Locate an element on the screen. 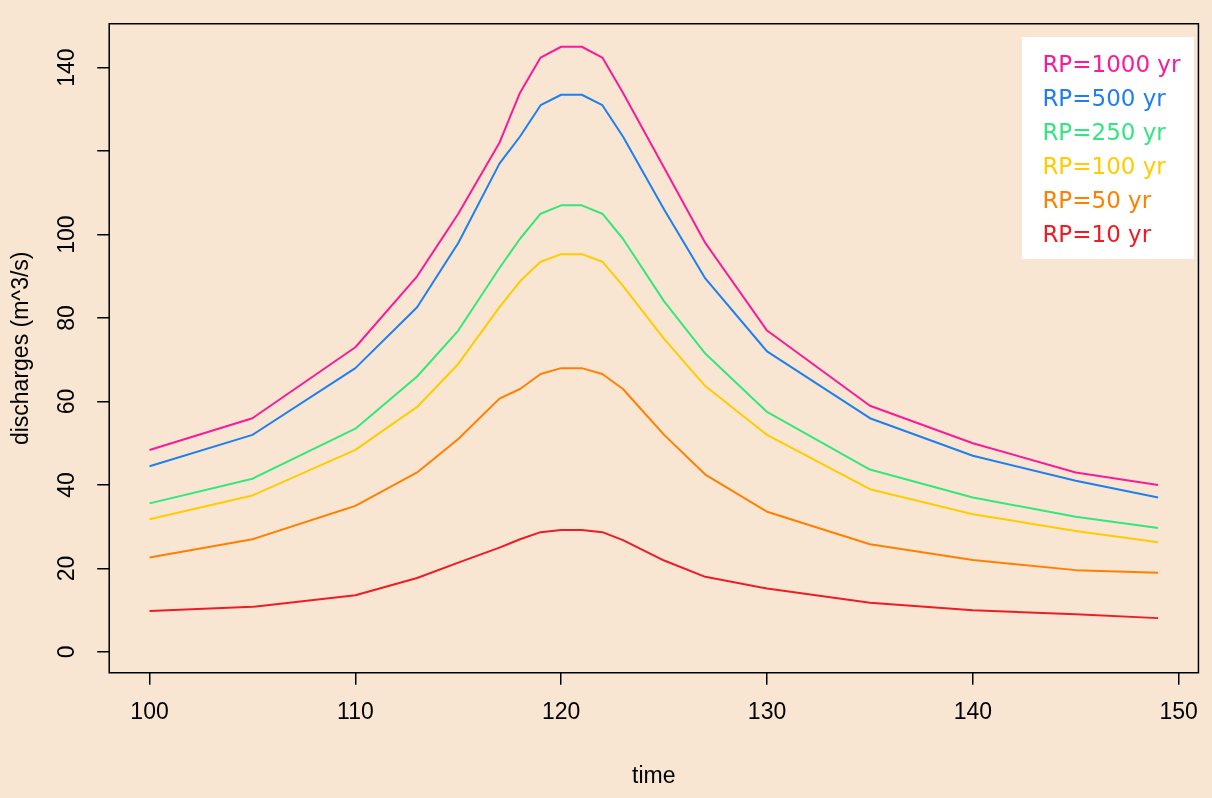  text: RP=250 yr is located at coordinates (1104, 132).